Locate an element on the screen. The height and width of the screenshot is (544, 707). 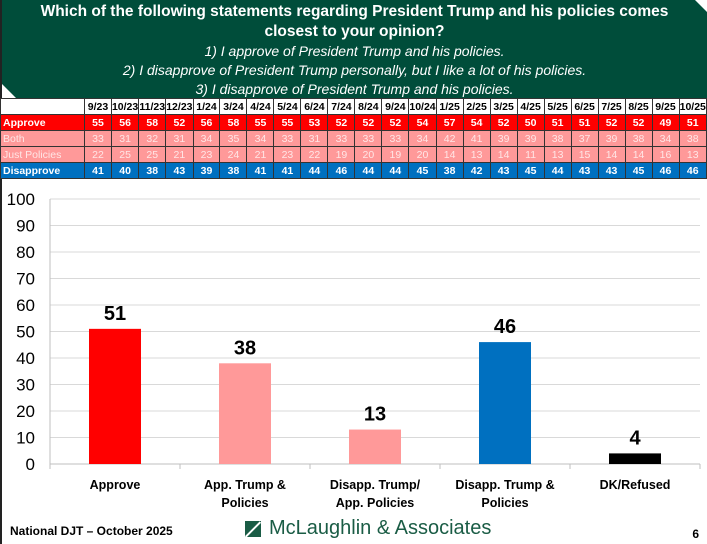
trend-date-header: 12/23 is located at coordinates (179, 106).